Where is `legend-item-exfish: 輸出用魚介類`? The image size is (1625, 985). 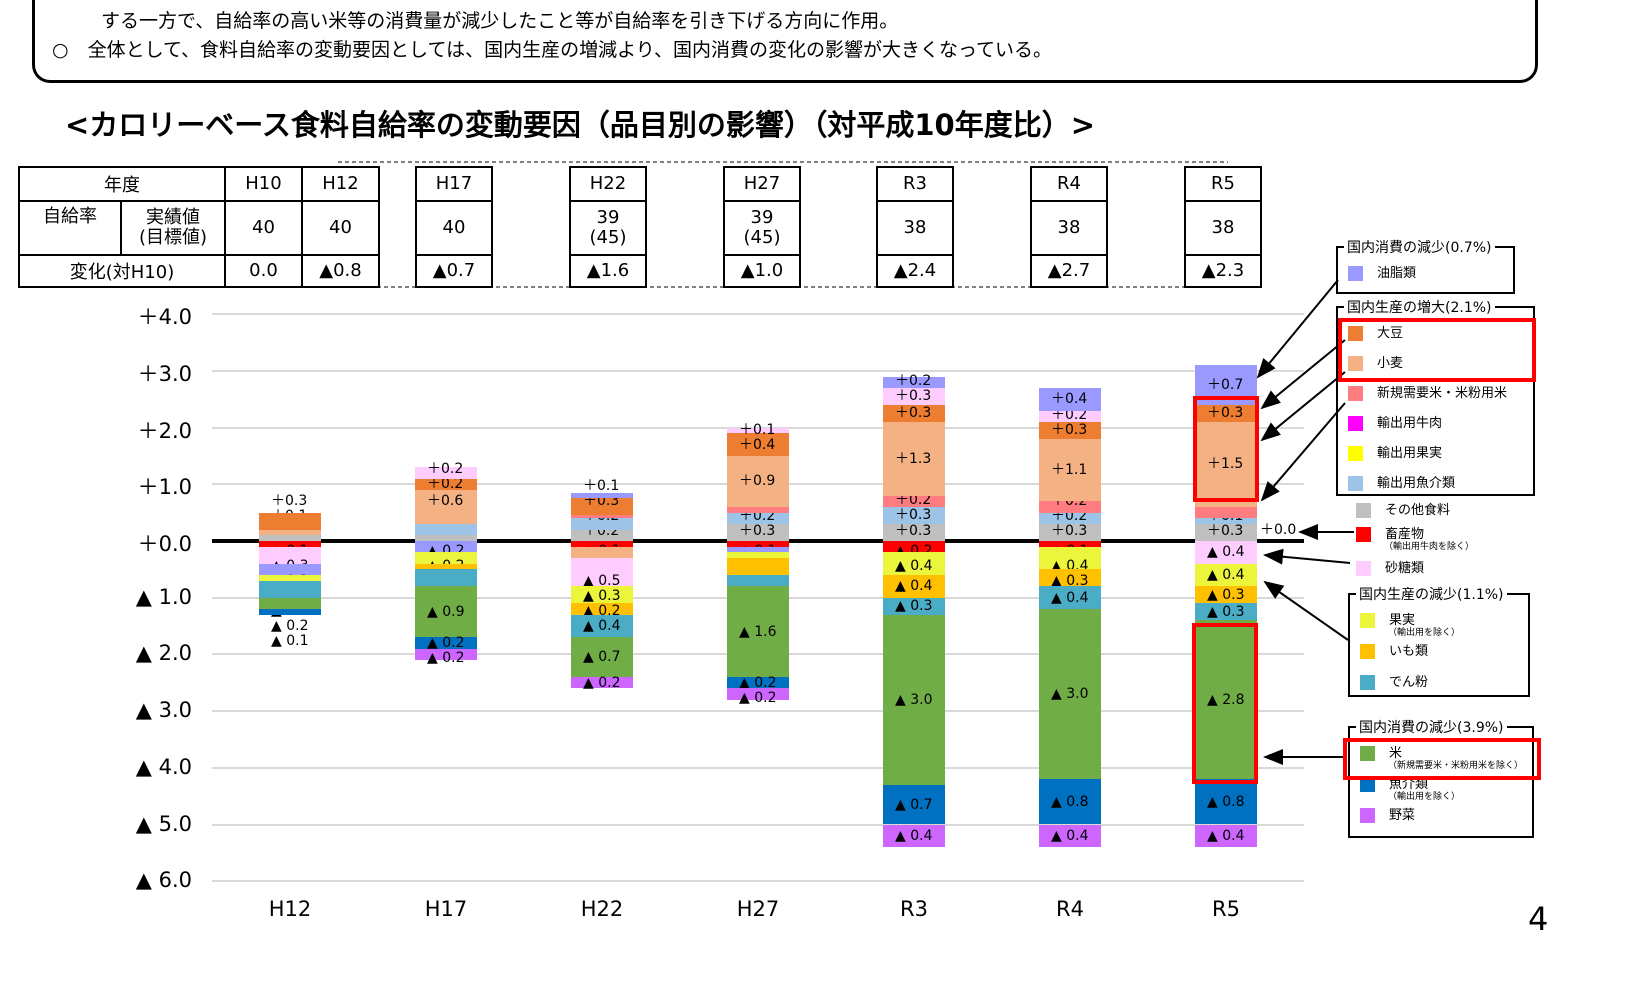 legend-item-exfish: 輸出用魚介類 is located at coordinates (1401, 481).